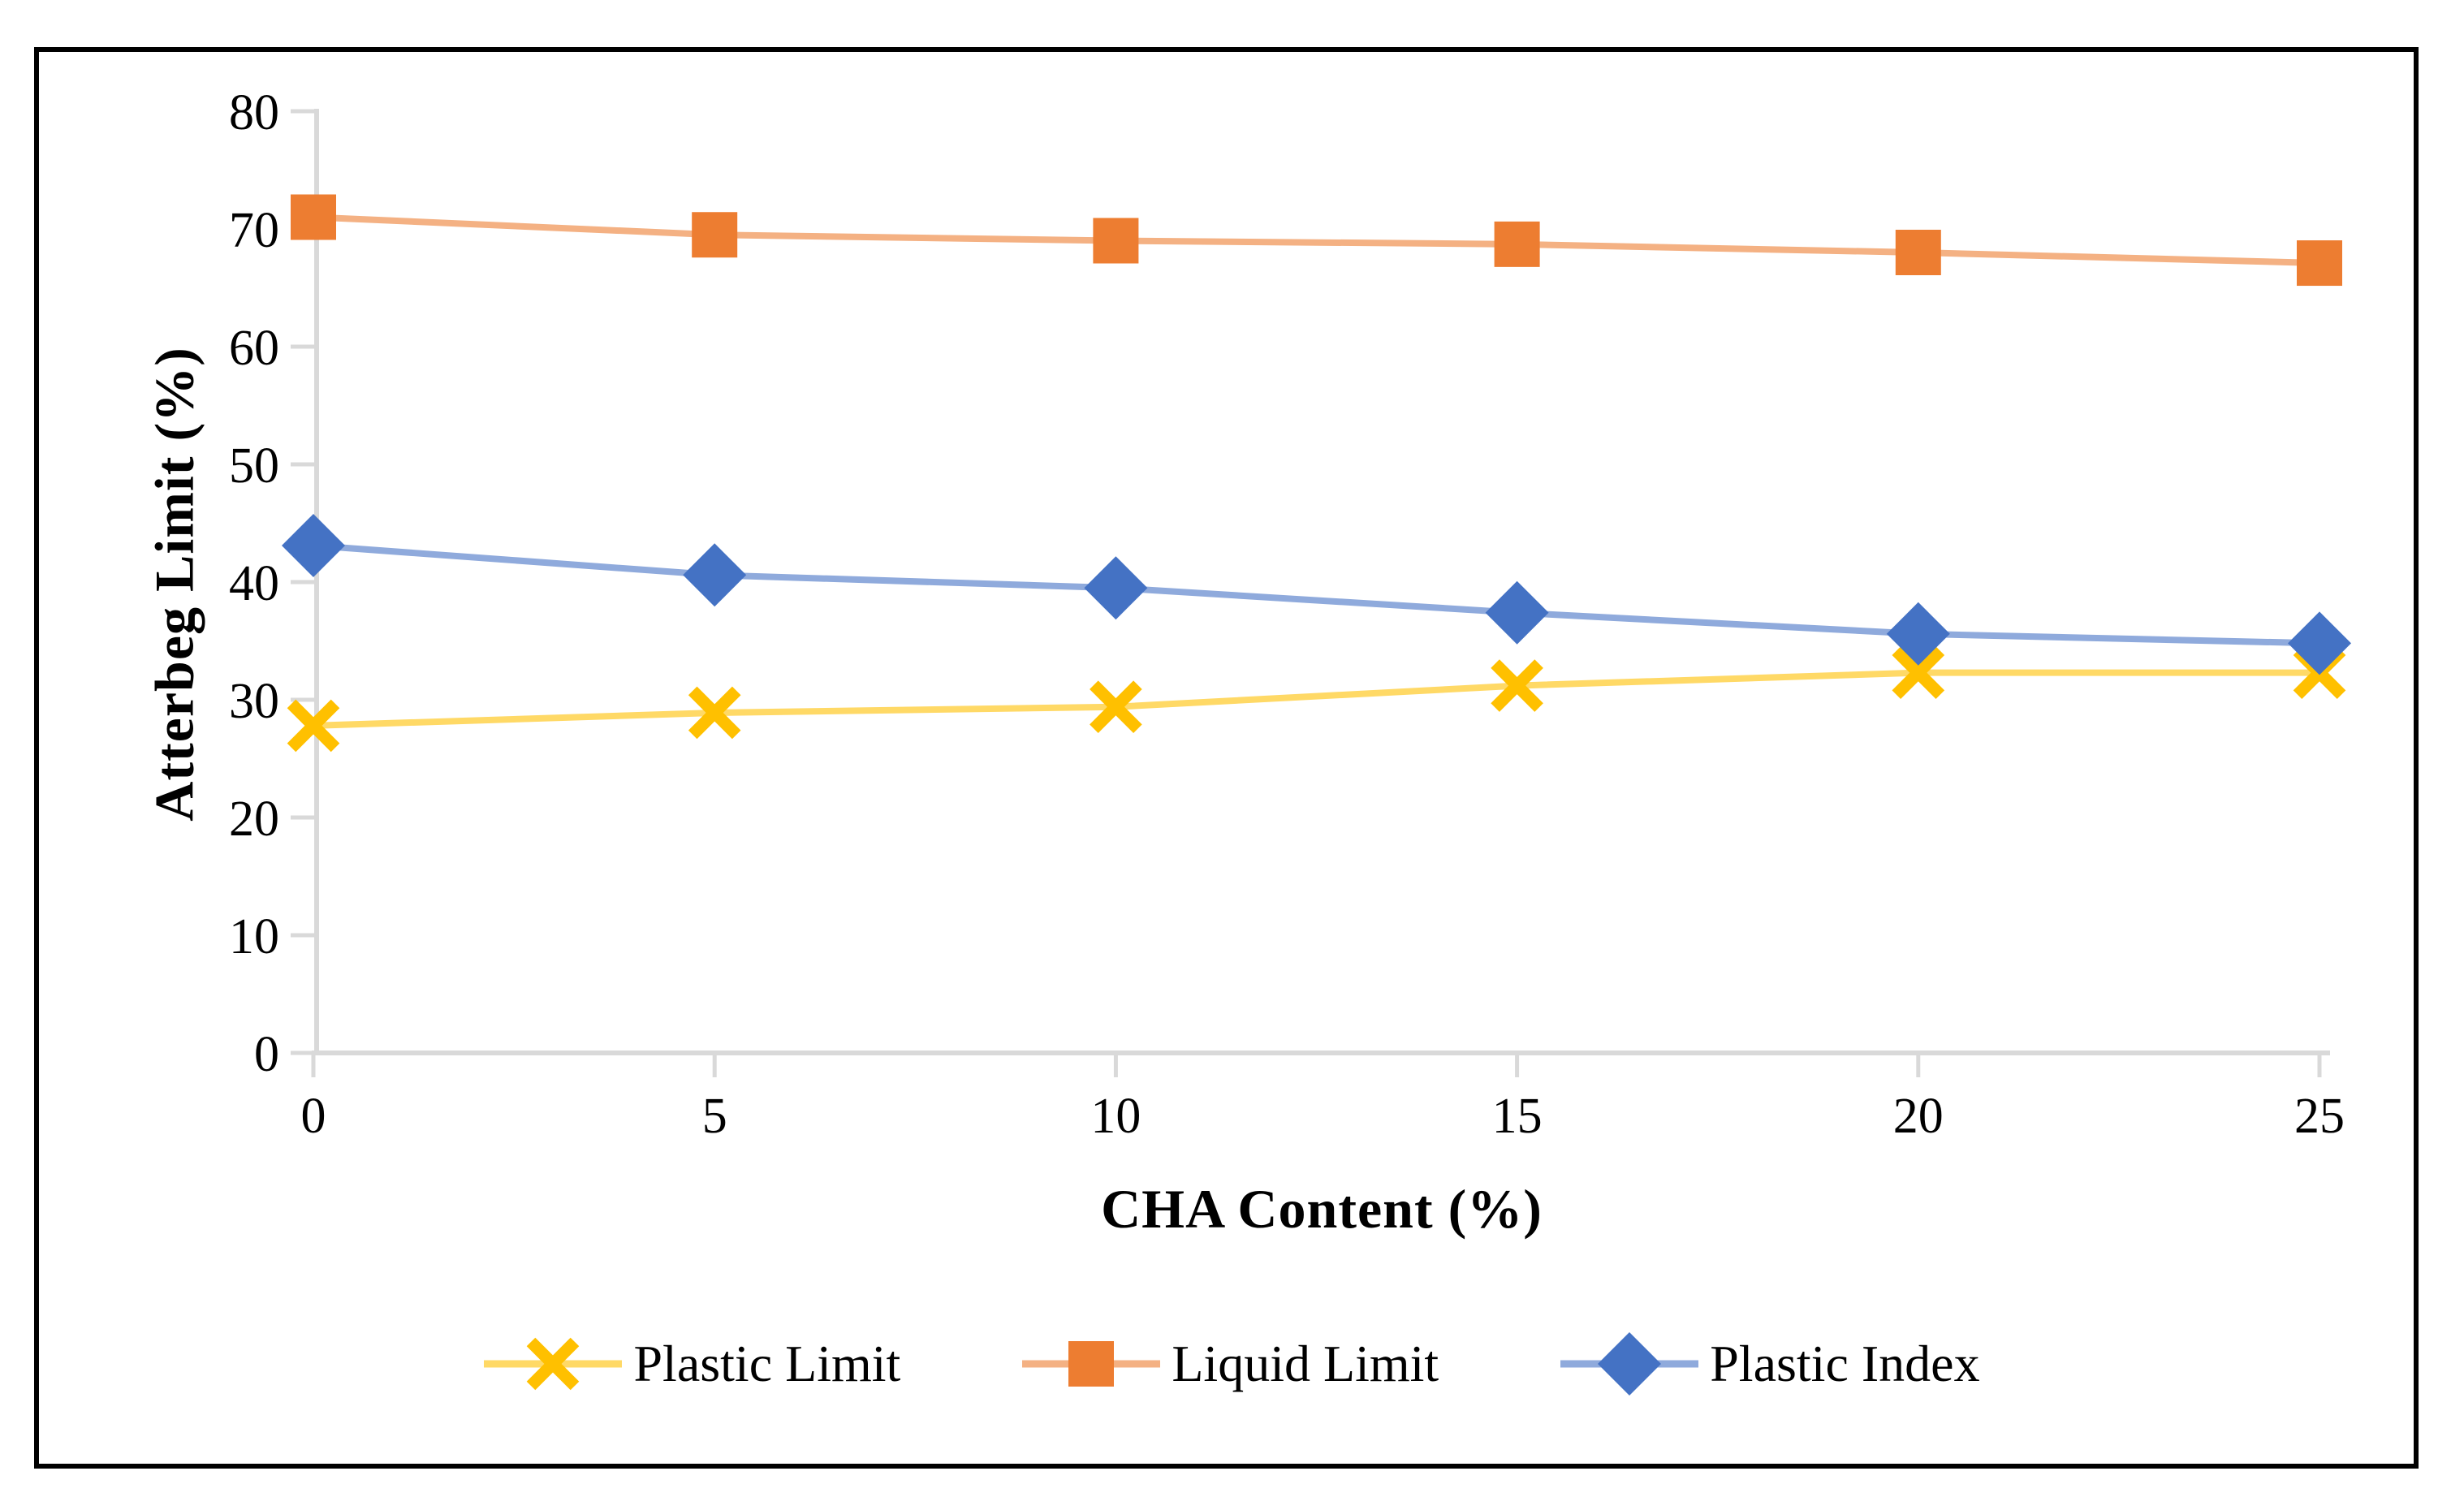 The width and height of the screenshot is (2464, 1497). I want to click on legend-item-plastic-limit: Plastic Limit, so click(692, 1363).